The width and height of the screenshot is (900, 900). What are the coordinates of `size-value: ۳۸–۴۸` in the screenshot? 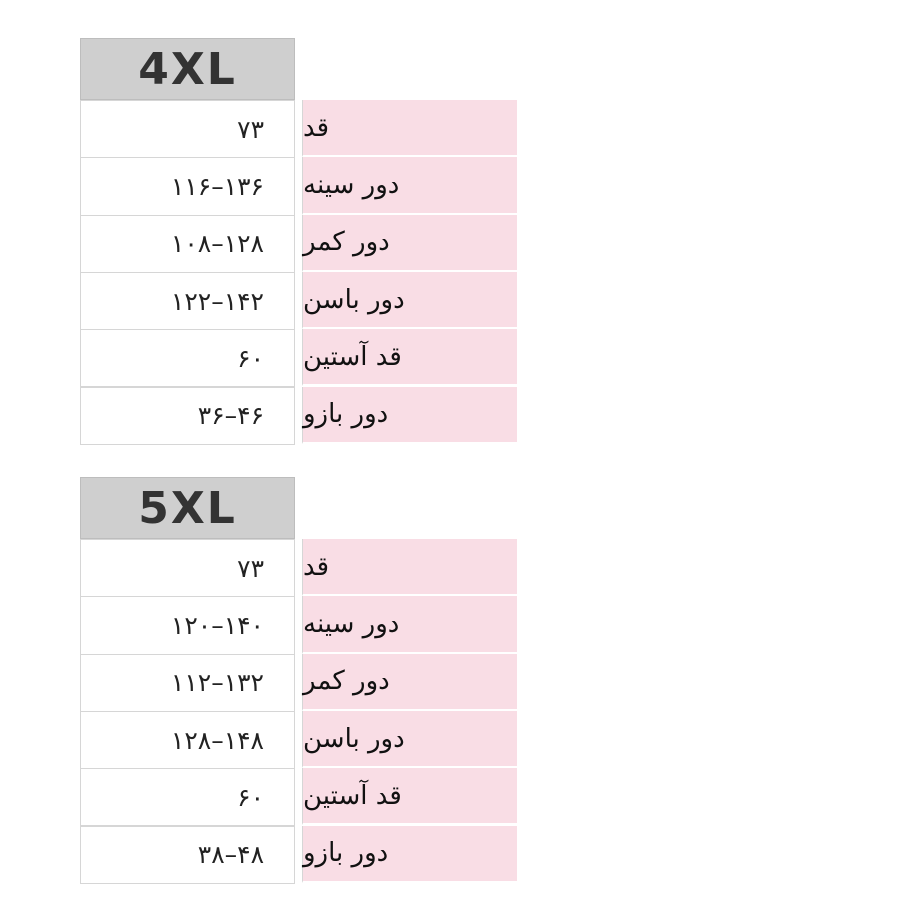 It's located at (187, 854).